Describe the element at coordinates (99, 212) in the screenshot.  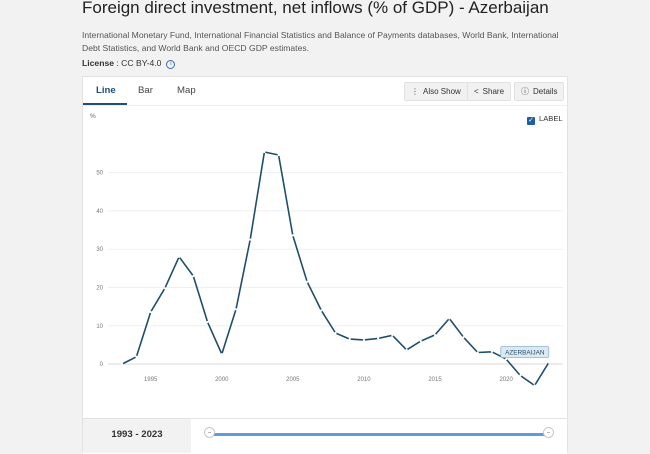
I see `y-tick-label: 40` at that location.